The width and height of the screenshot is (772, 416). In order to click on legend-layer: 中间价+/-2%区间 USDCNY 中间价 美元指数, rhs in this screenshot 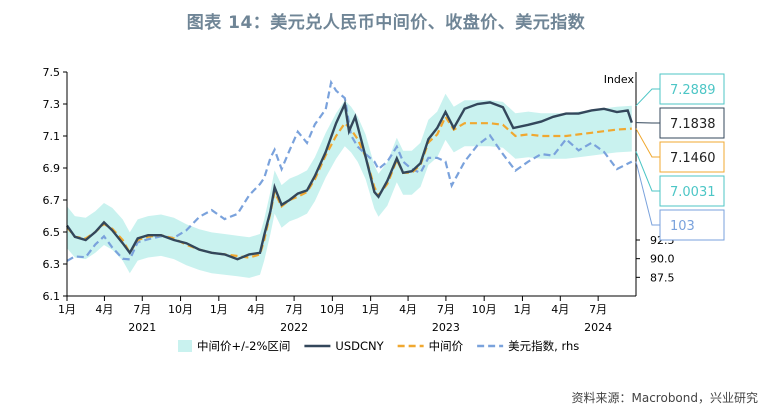, I will do `click(378, 346)`.